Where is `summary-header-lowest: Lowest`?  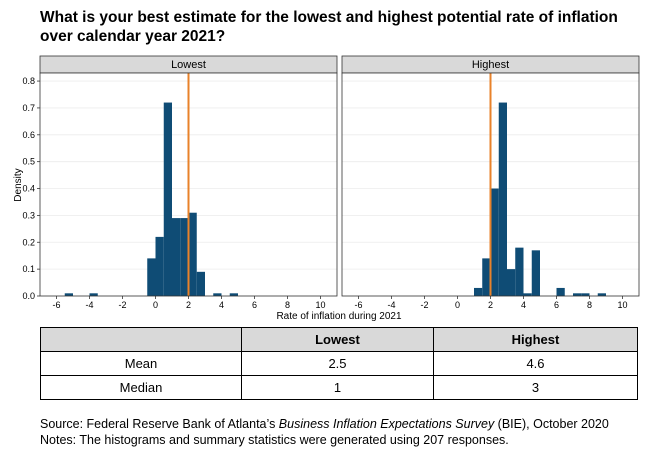 summary-header-lowest: Lowest is located at coordinates (337, 339).